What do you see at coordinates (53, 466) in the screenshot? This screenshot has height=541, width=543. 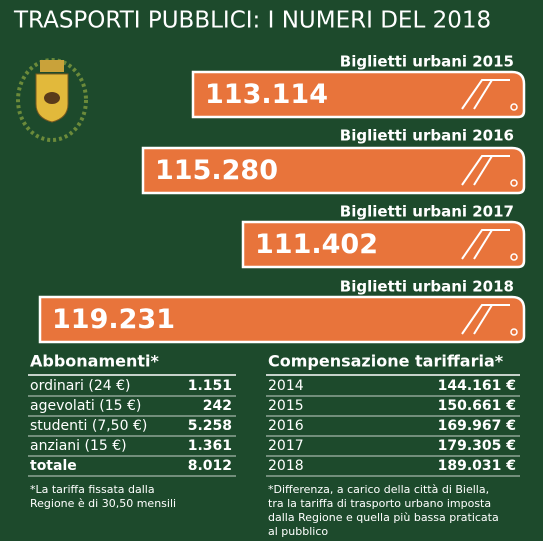 I see `row-label: totale` at bounding box center [53, 466].